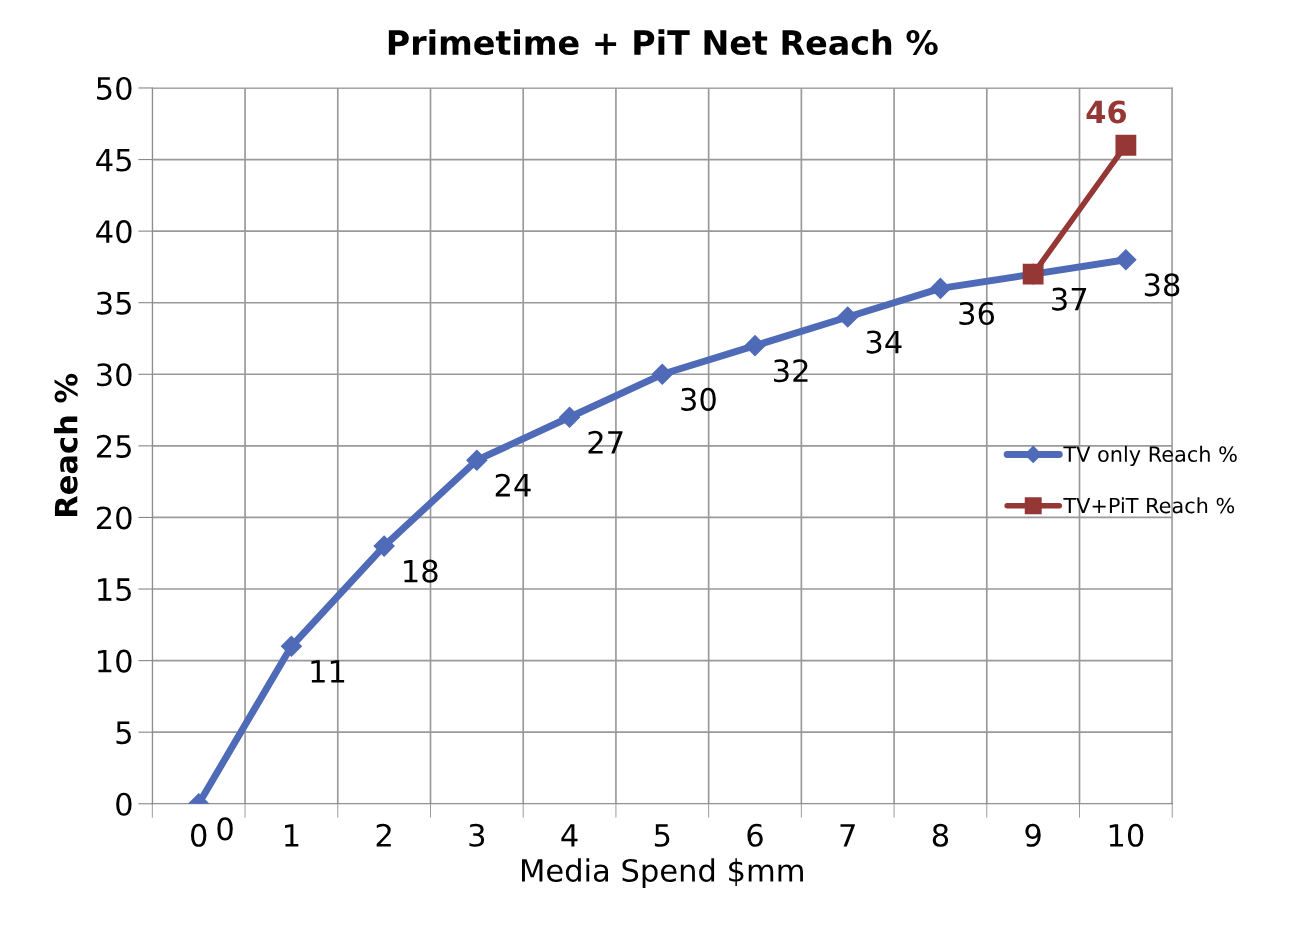 Image resolution: width=1291 pixels, height=926 pixels. Describe the element at coordinates (292, 835) in the screenshot. I see `x-tick-label: 1` at that location.